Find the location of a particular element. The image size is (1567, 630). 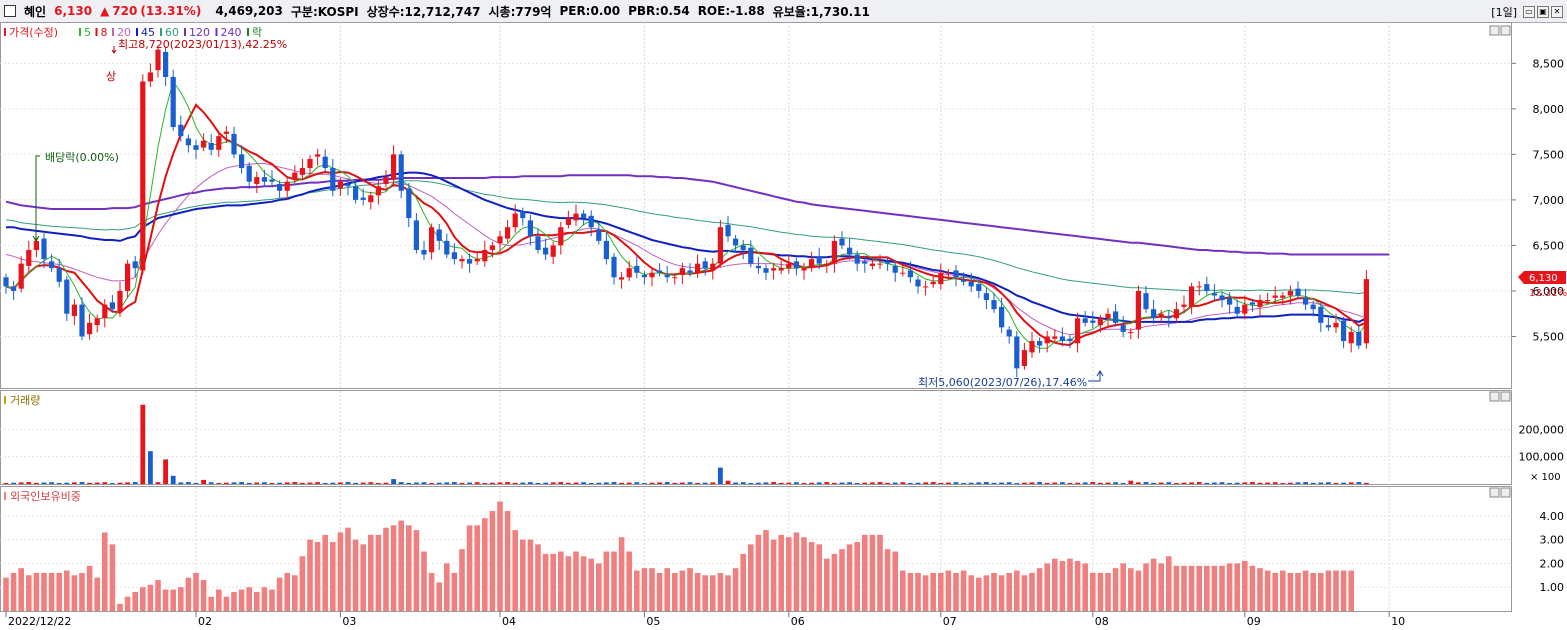

minimize-button: ▭ is located at coordinates (1529, 12).